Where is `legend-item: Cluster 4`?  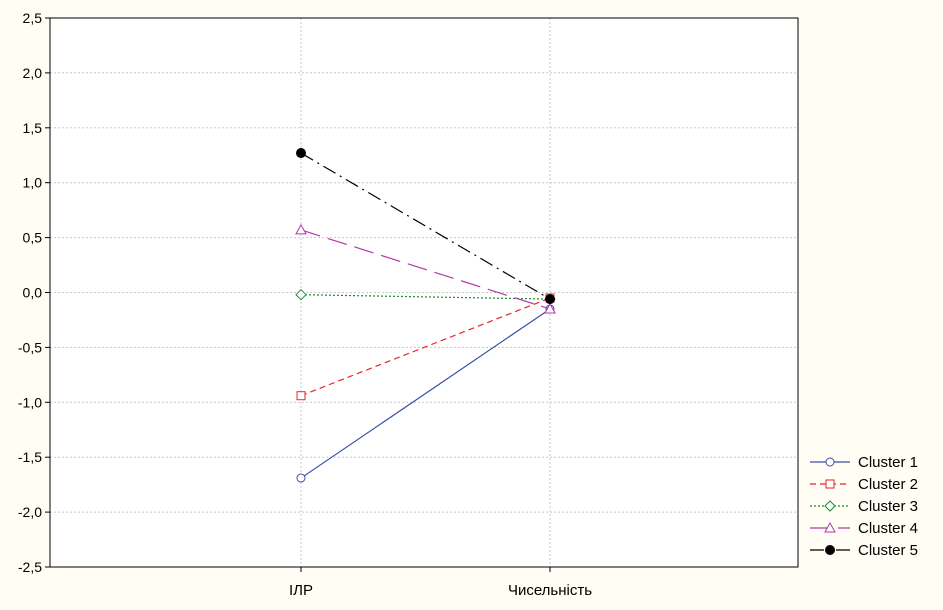
legend-item: Cluster 4 is located at coordinates (864, 528).